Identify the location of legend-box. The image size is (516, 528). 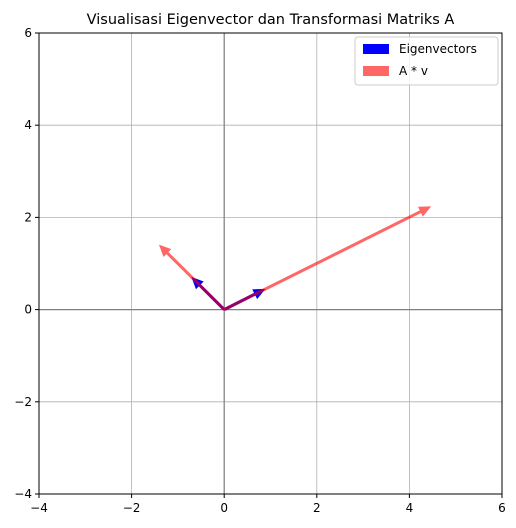
(426, 61).